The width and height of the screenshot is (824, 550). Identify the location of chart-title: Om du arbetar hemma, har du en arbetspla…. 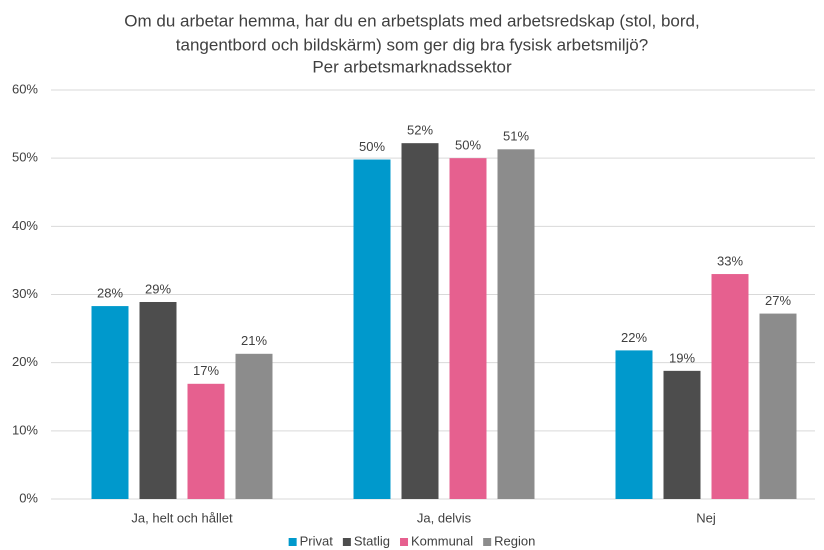
(411, 20).